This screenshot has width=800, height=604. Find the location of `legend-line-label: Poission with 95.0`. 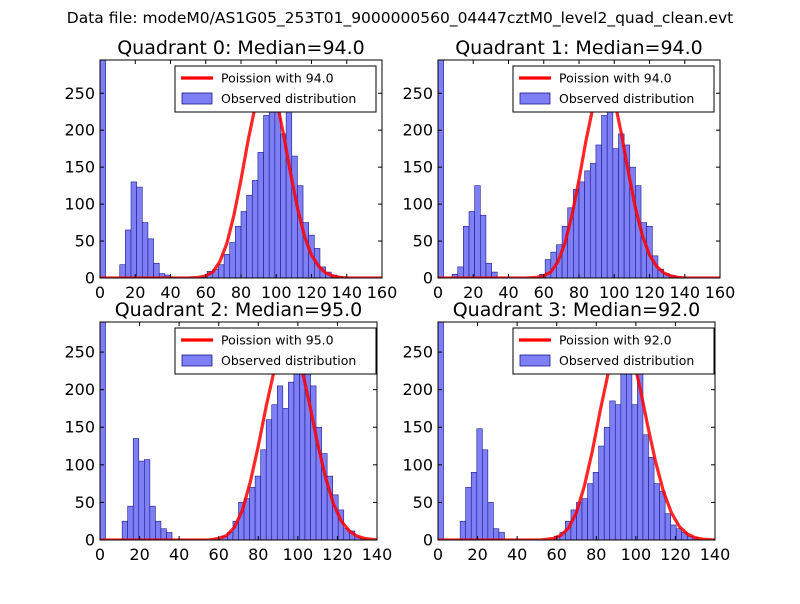

legend-line-label: Poission with 95.0 is located at coordinates (277, 340).